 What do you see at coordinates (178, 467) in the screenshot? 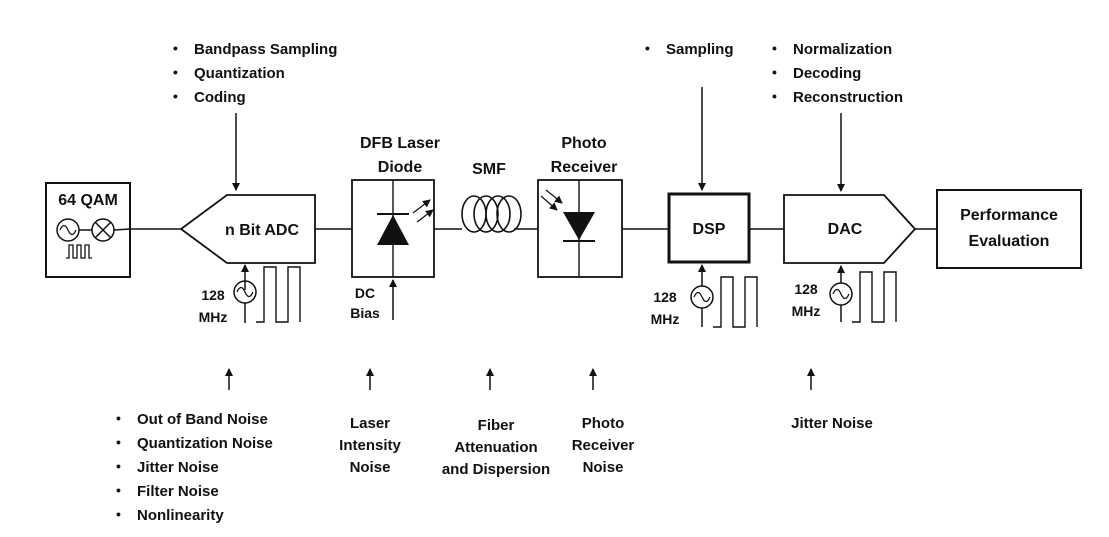
I see `list-item: Jitter Noise` at bounding box center [178, 467].